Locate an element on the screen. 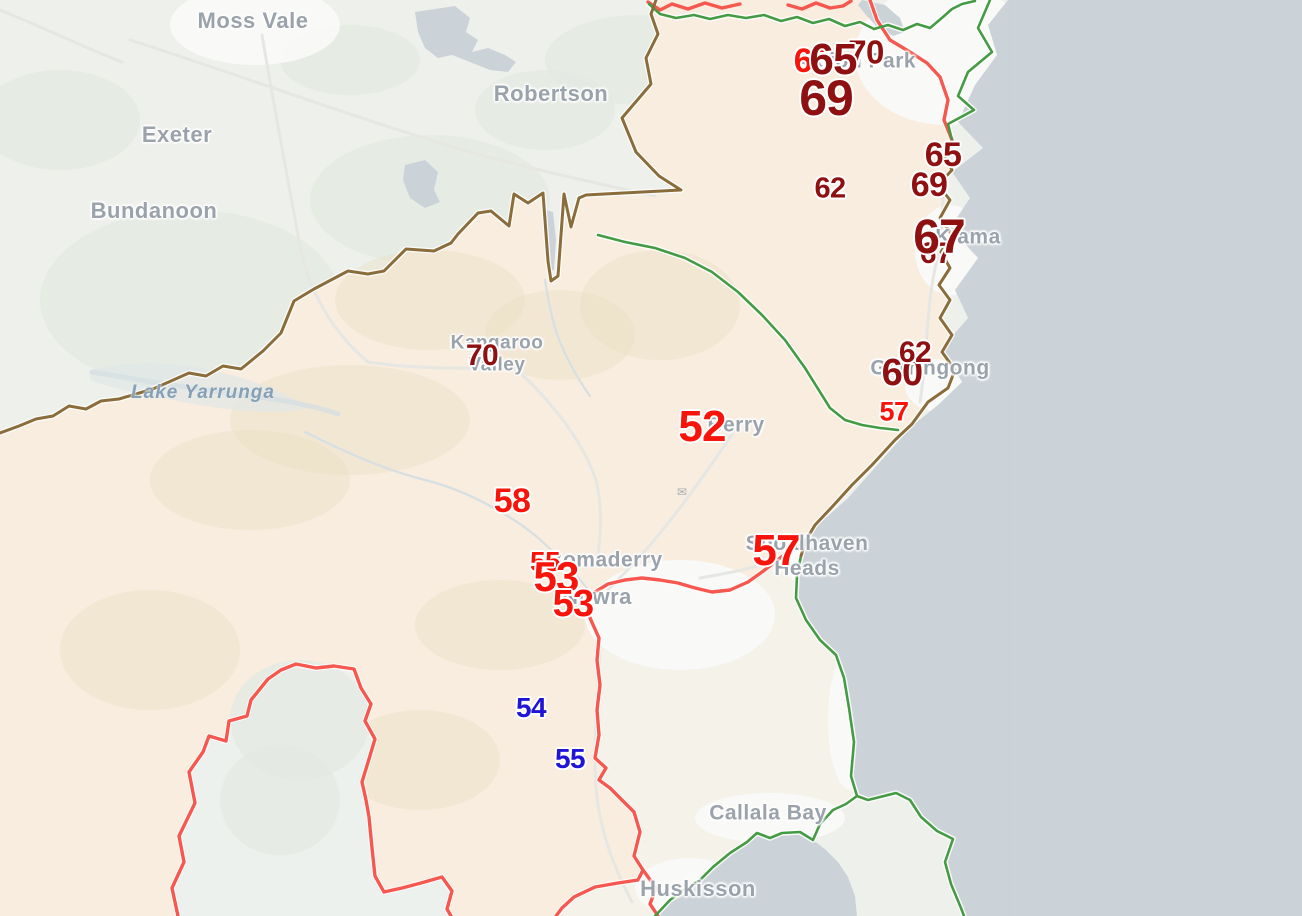  reservoir-lake is located at coordinates (465, 39).